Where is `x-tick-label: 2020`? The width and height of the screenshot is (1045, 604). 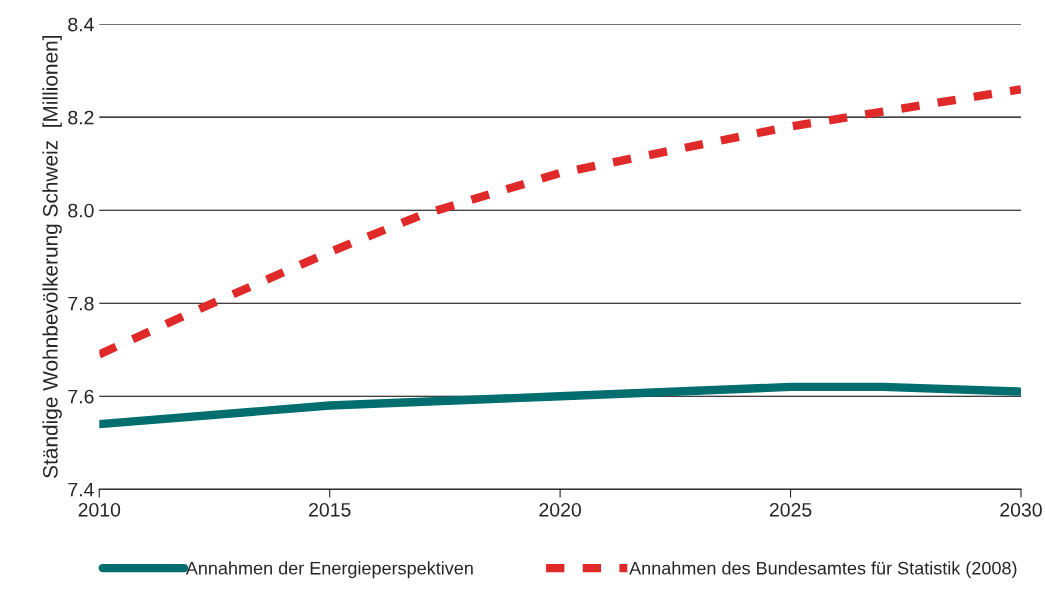 x-tick-label: 2020 is located at coordinates (560, 509).